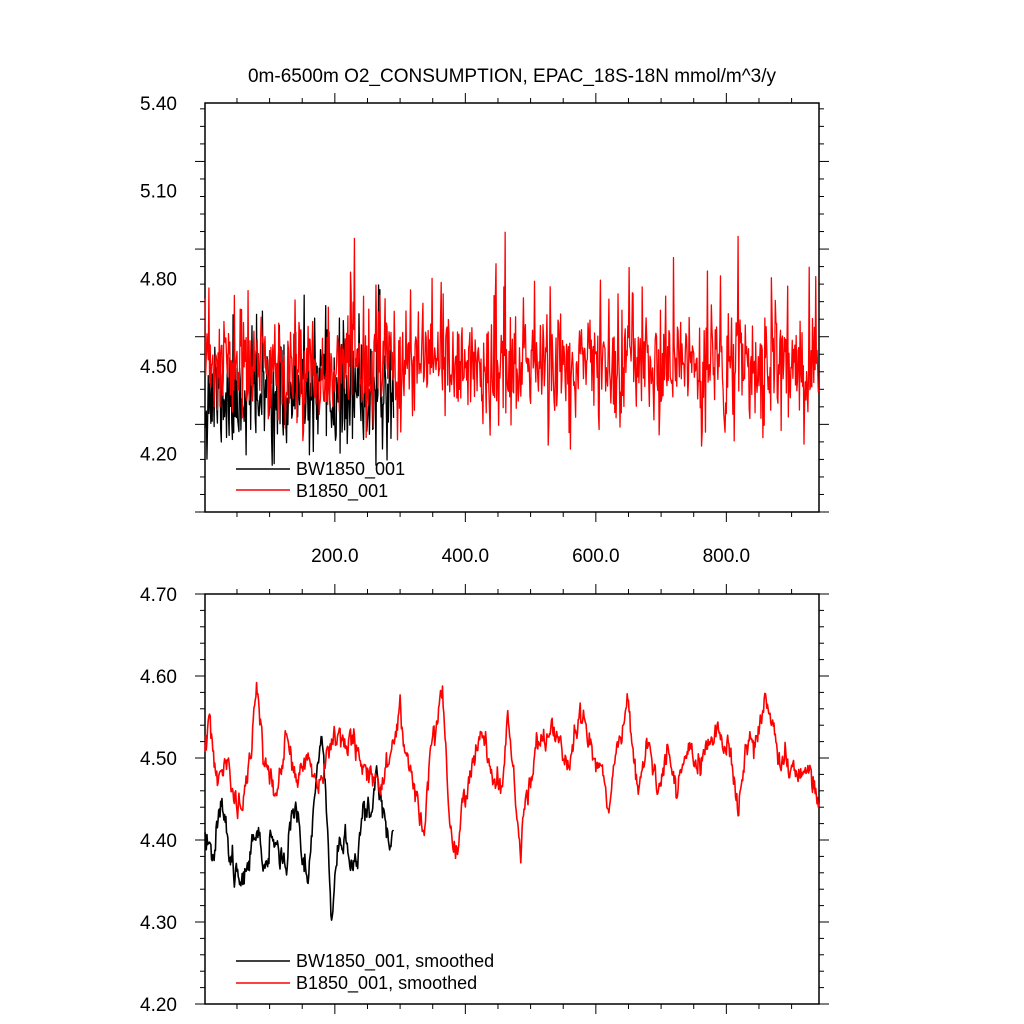 The image size is (1024, 1024). Describe the element at coordinates (158, 192) in the screenshot. I see `top-y-tick-label: 5.10` at that location.